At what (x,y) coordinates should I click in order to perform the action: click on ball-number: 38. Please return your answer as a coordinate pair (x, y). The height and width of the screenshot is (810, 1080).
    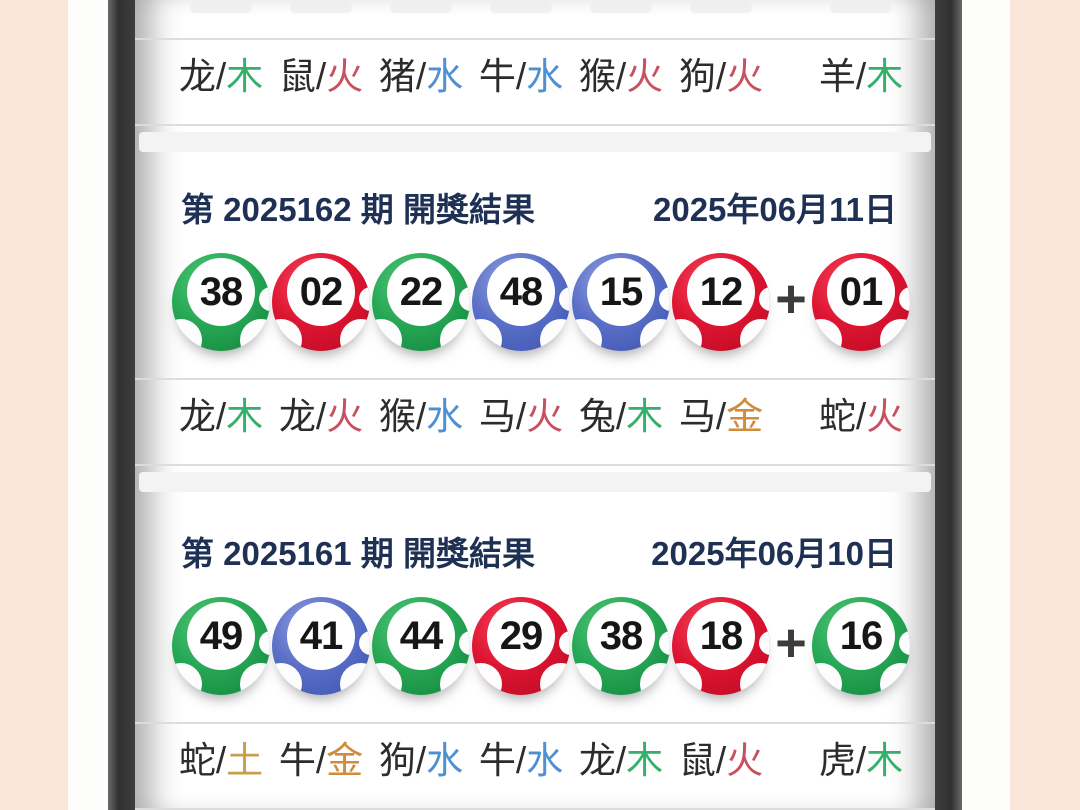
    Looking at the image, I should click on (621, 636).